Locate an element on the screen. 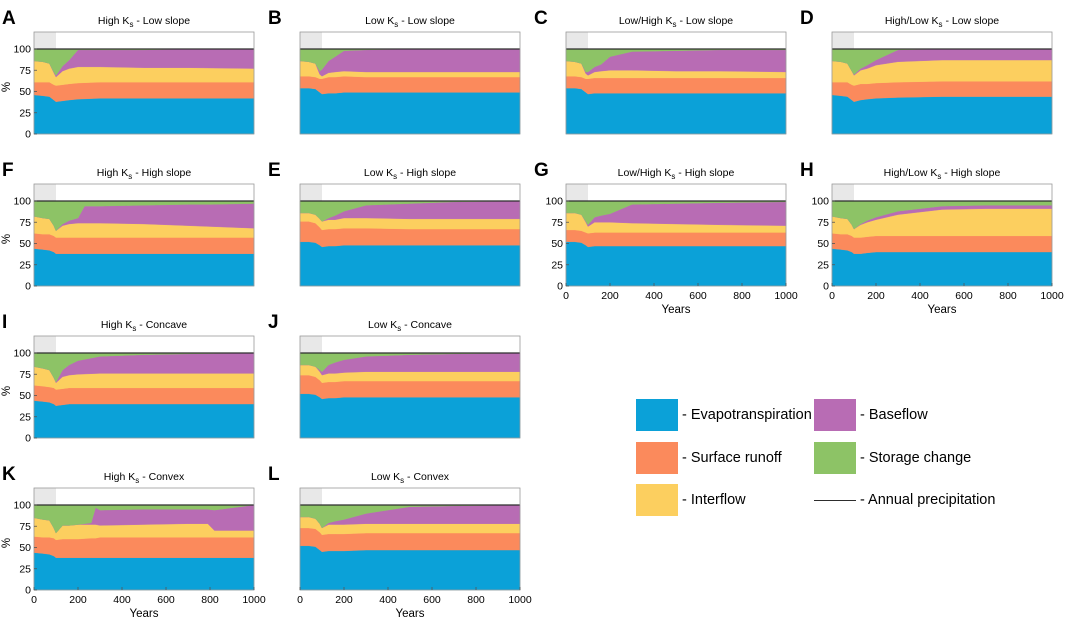 Image resolution: width=1065 pixels, height=620 pixels. storage-change-swatch is located at coordinates (835, 458).